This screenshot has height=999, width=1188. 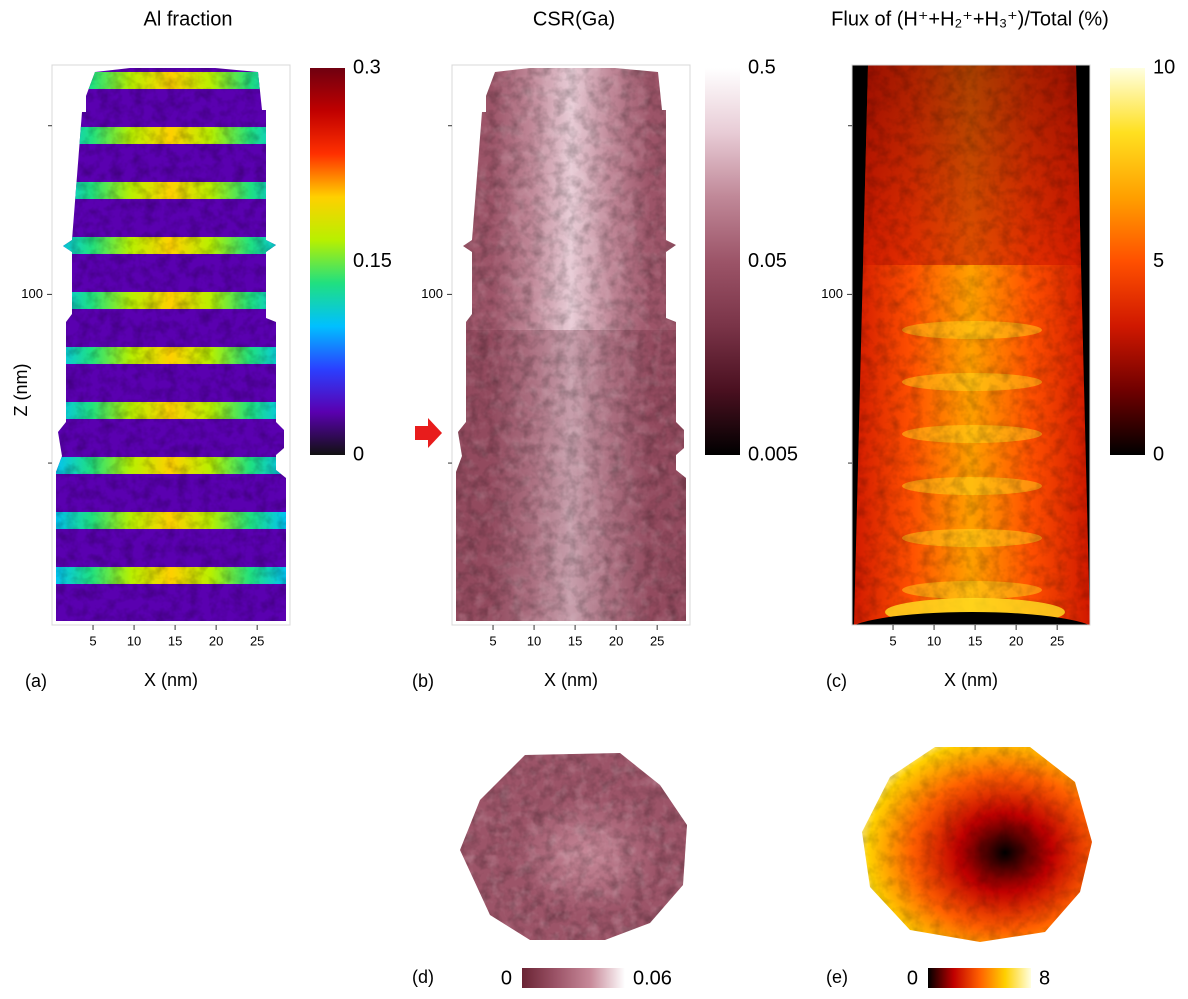 What do you see at coordinates (652, 978) in the screenshot?
I see `colorbar-tick-label: 0.06` at bounding box center [652, 978].